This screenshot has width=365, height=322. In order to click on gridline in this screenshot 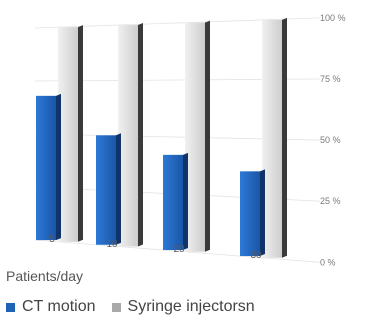, I will do `click(177, 251)`.